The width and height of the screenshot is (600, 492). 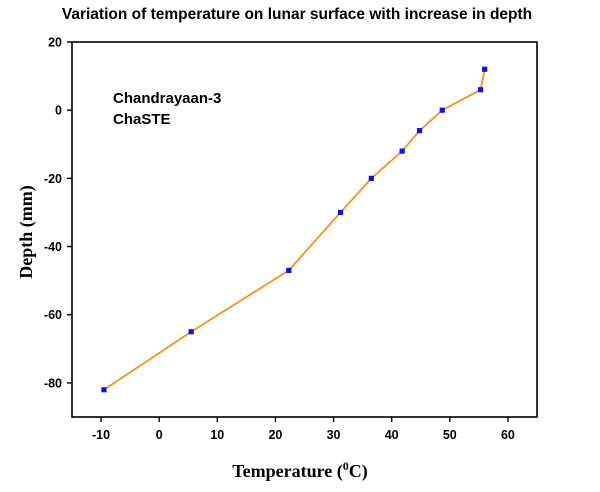 What do you see at coordinates (53, 179) in the screenshot?
I see `y-tick-label: -20` at bounding box center [53, 179].